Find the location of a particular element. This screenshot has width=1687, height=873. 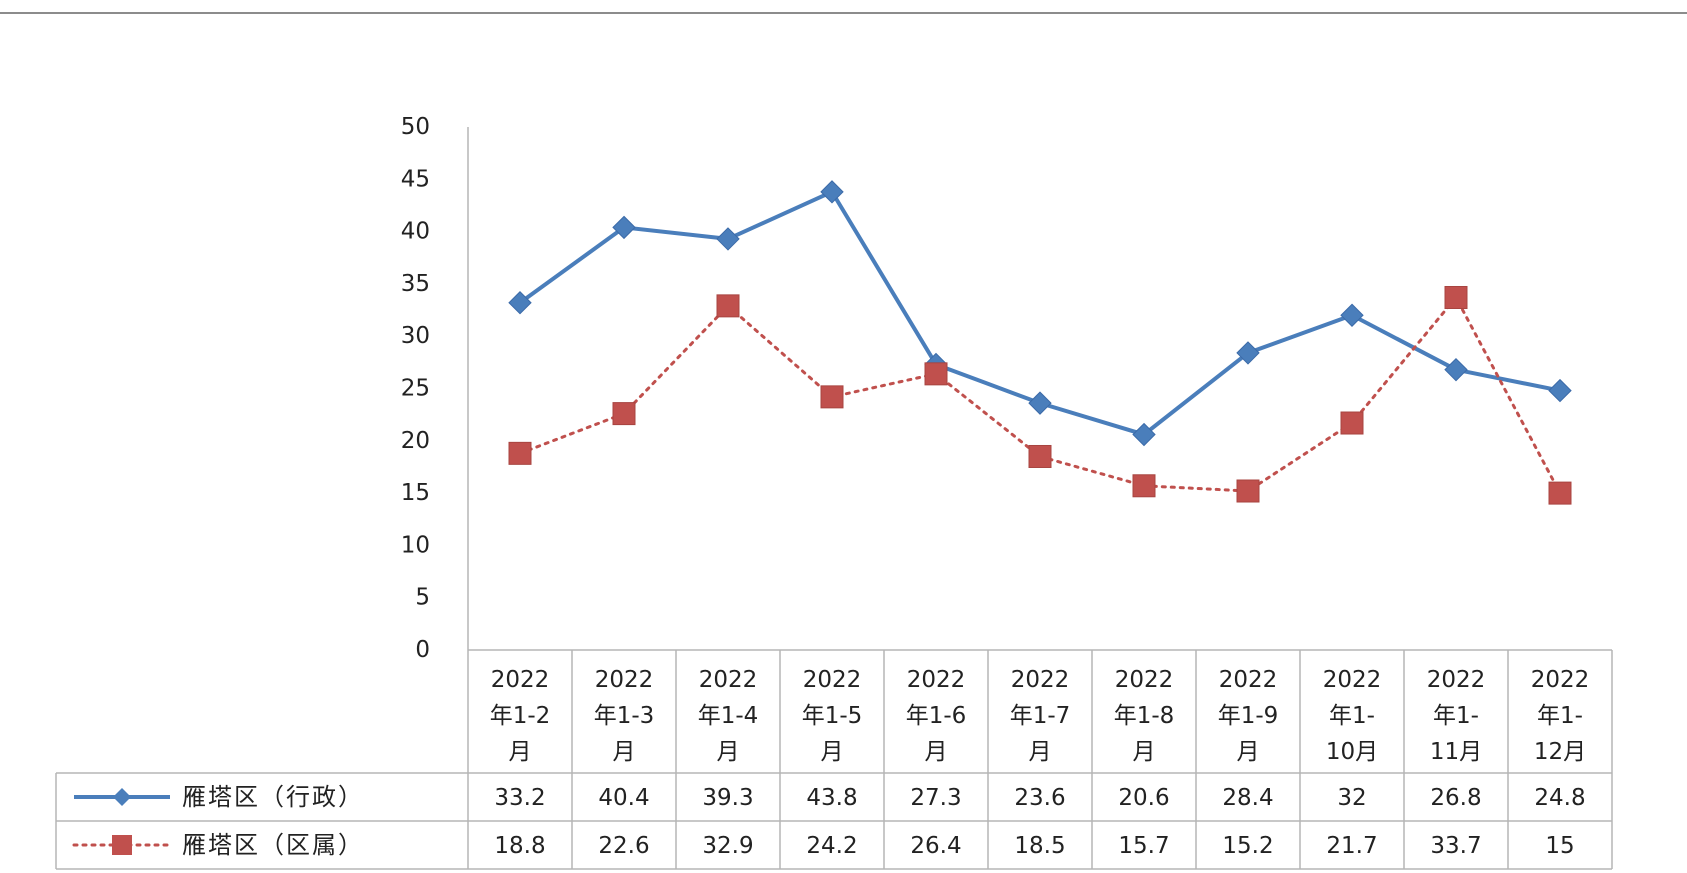

series-district-table-value: 32.9 is located at coordinates (727, 846).